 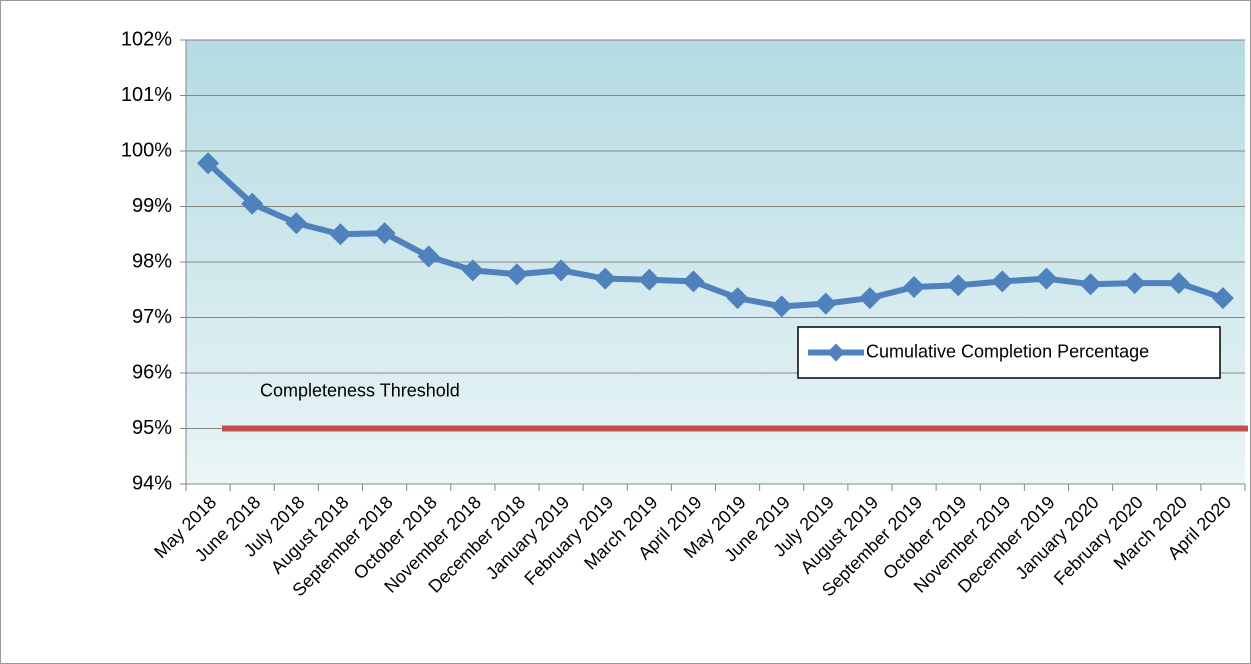 I want to click on y-tick-label: 97%, so click(x=152, y=317).